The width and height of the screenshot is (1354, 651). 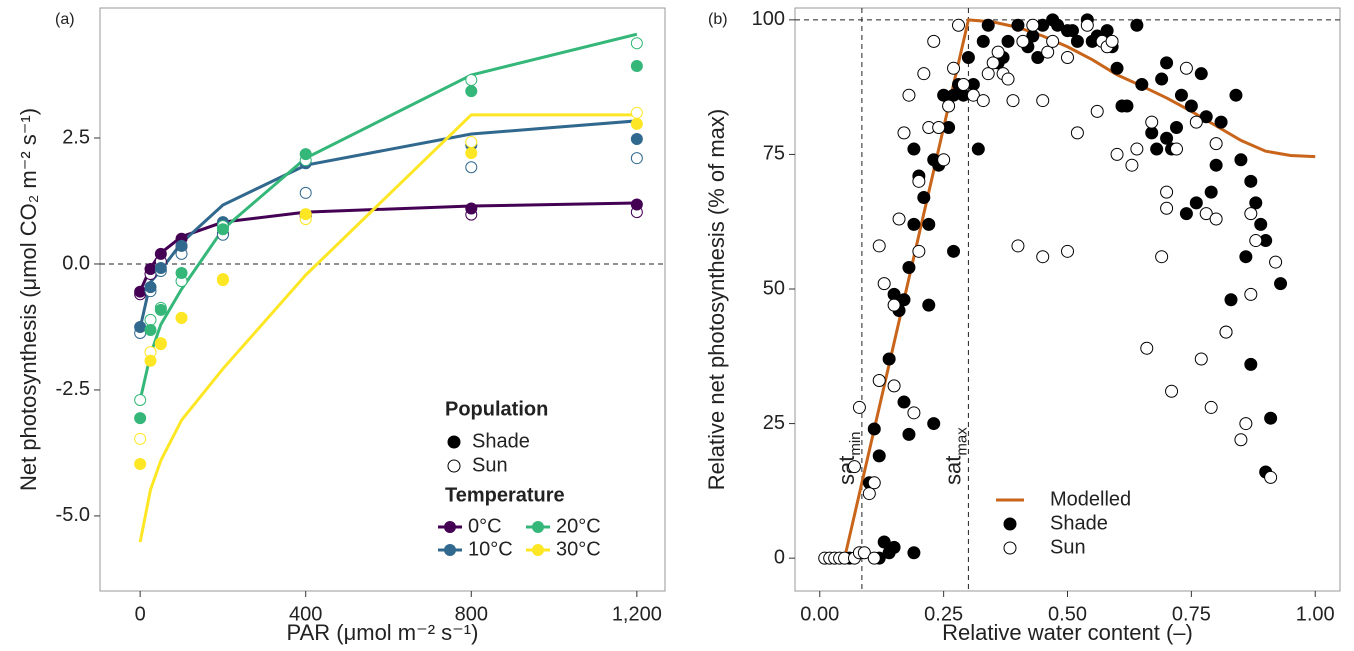 I want to click on x-tick-label: 0, so click(x=140, y=614).